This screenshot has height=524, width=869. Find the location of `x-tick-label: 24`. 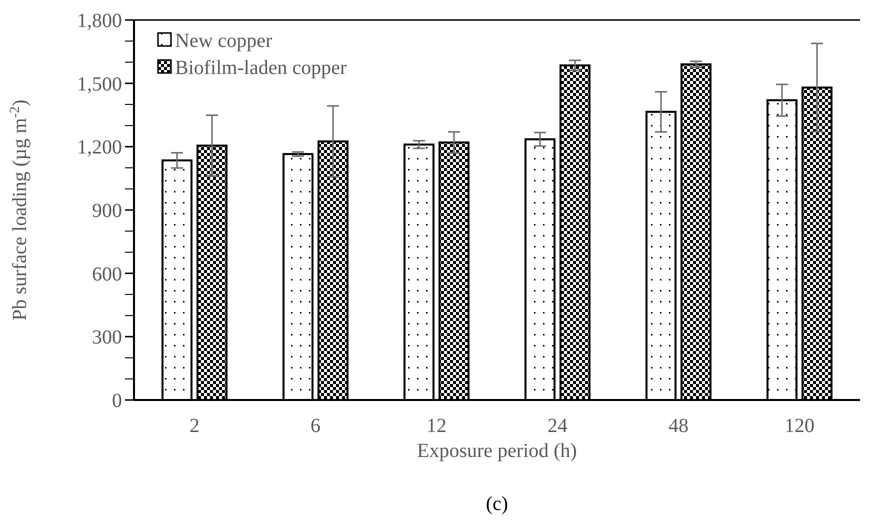

x-tick-label: 24 is located at coordinates (558, 426).